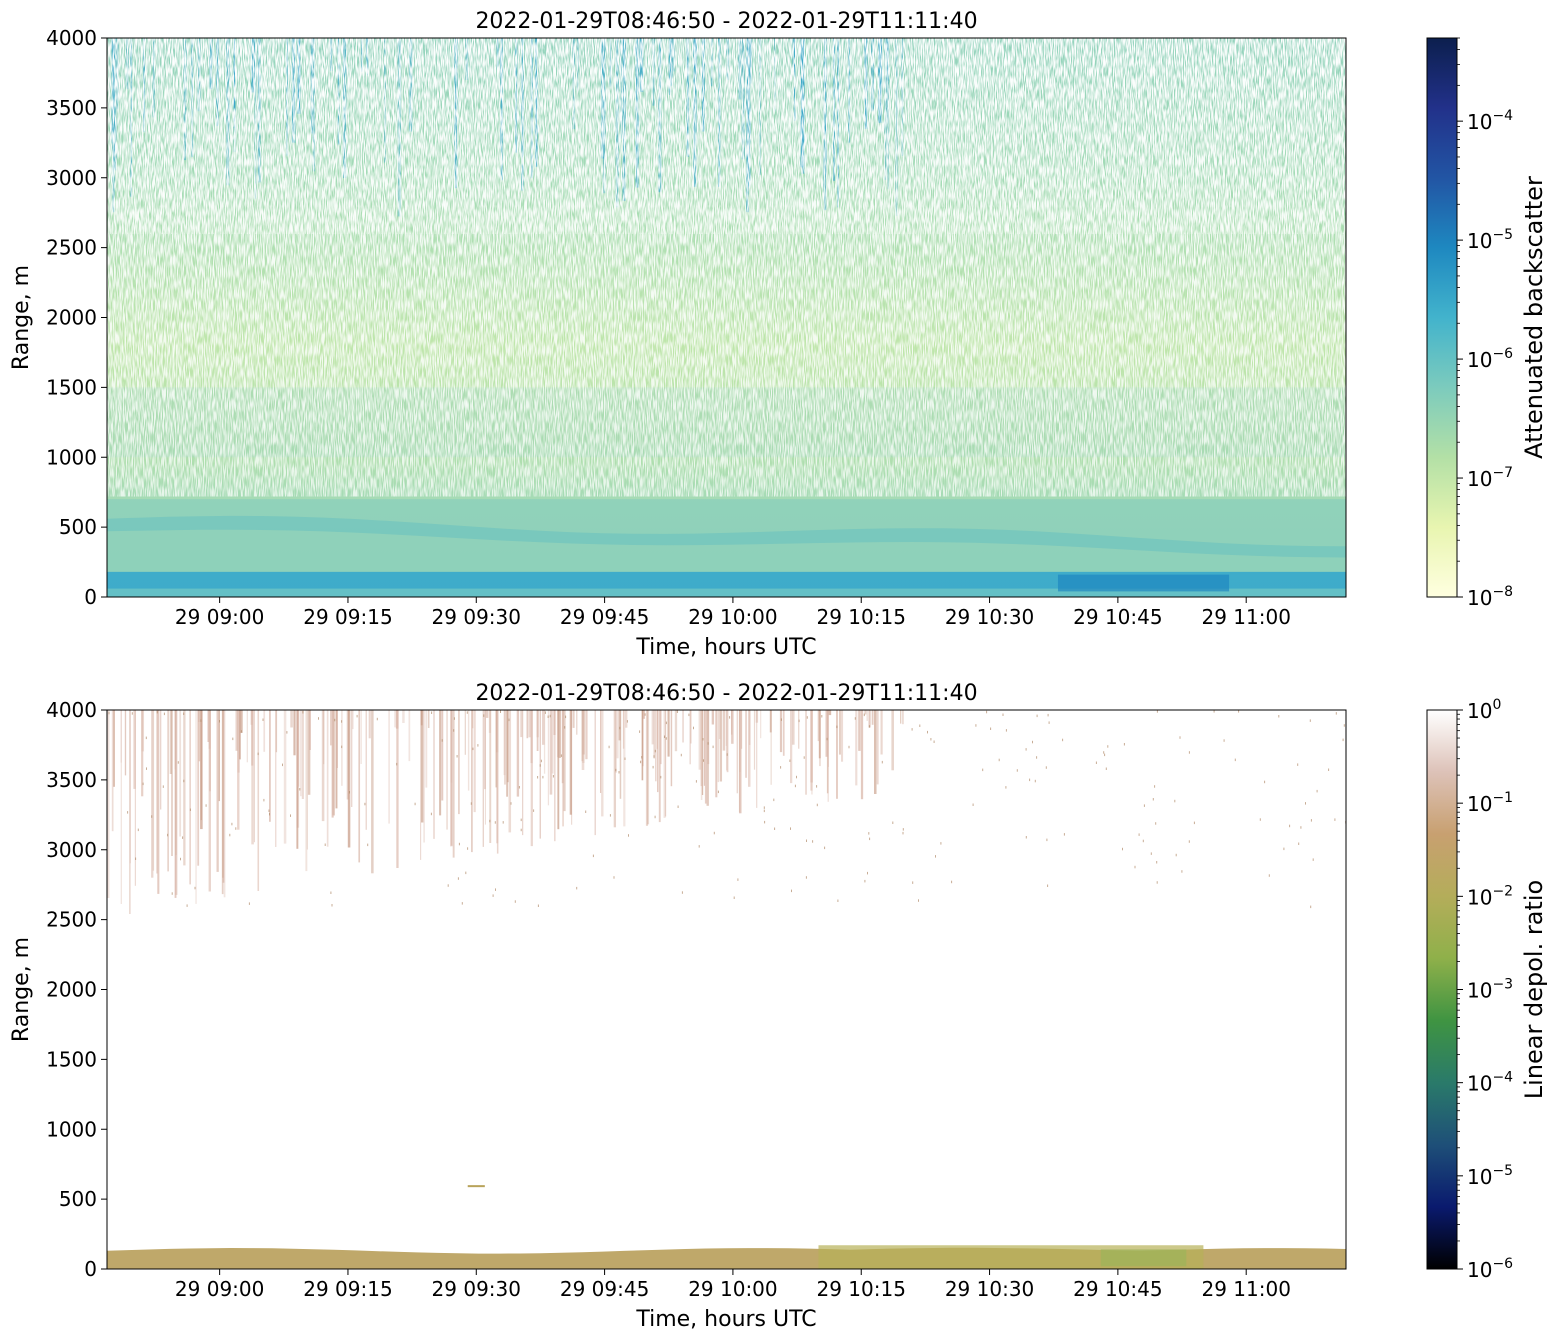 The width and height of the screenshot is (1557, 1341). Describe the element at coordinates (1490, 240) in the screenshot. I see `colorbar-tick-label: 10−5` at that location.